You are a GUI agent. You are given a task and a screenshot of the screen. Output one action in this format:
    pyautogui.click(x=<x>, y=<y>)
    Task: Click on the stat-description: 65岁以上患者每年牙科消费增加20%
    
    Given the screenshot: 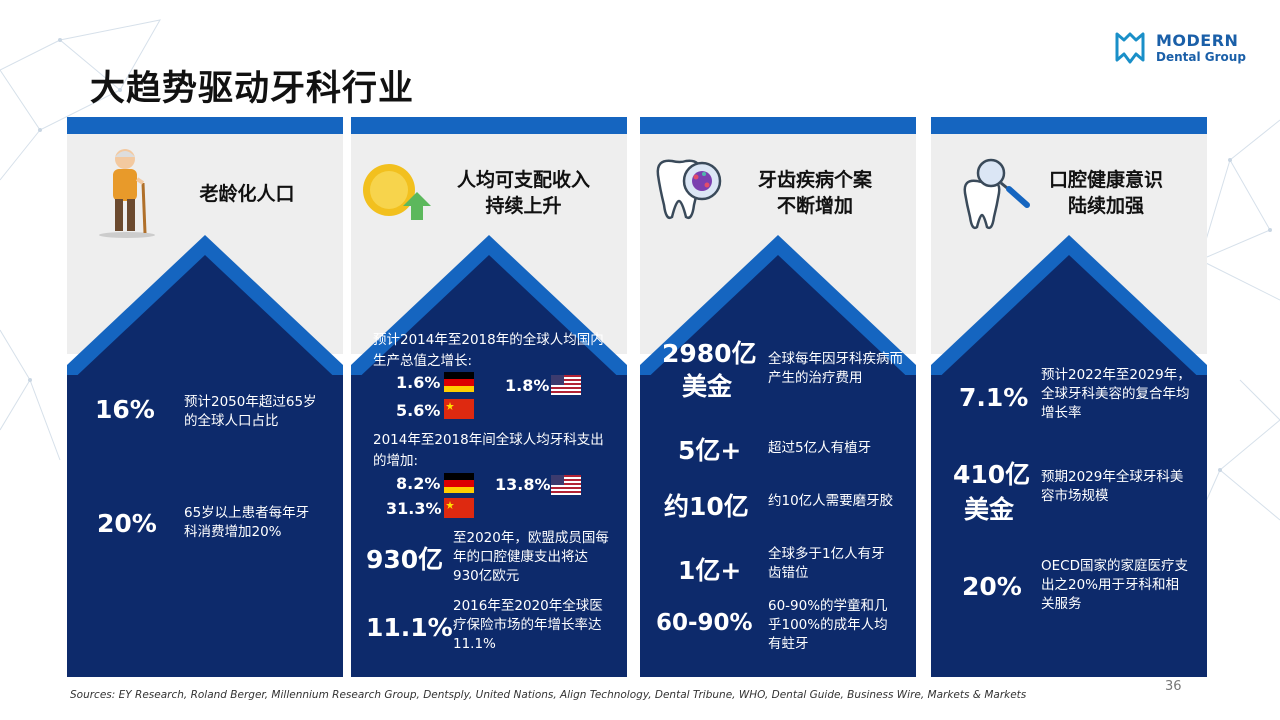 What is the action you would take?
    pyautogui.click(x=247, y=522)
    